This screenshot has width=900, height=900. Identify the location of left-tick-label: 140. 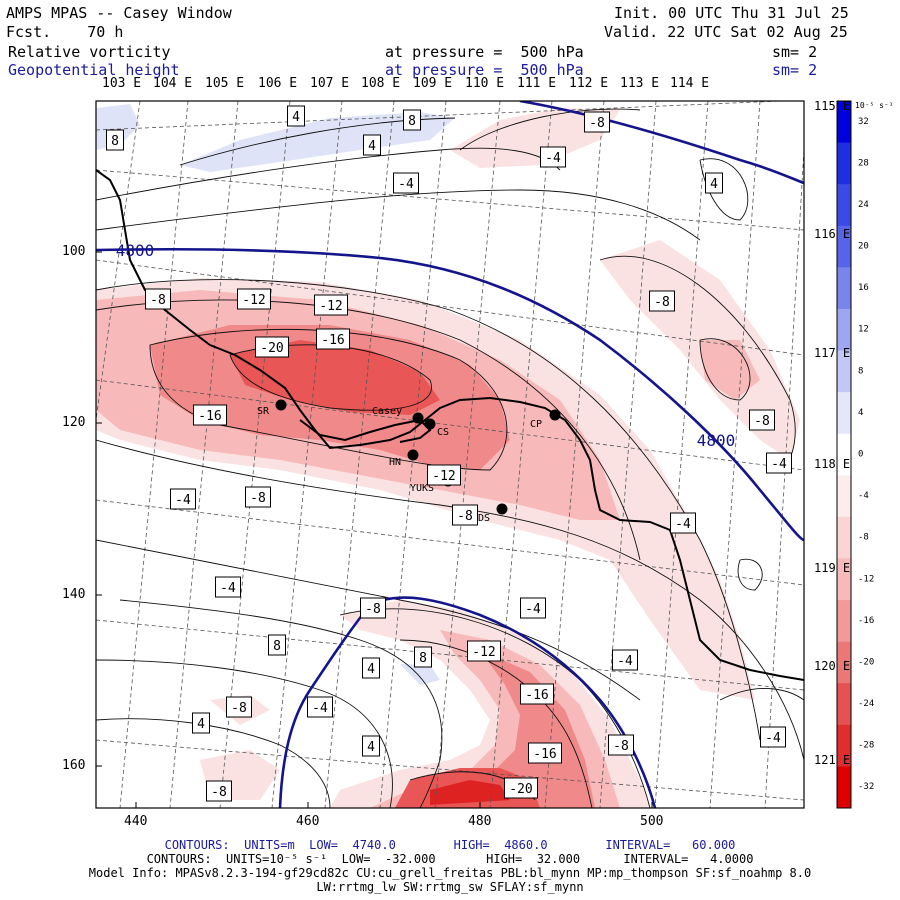
(74, 594).